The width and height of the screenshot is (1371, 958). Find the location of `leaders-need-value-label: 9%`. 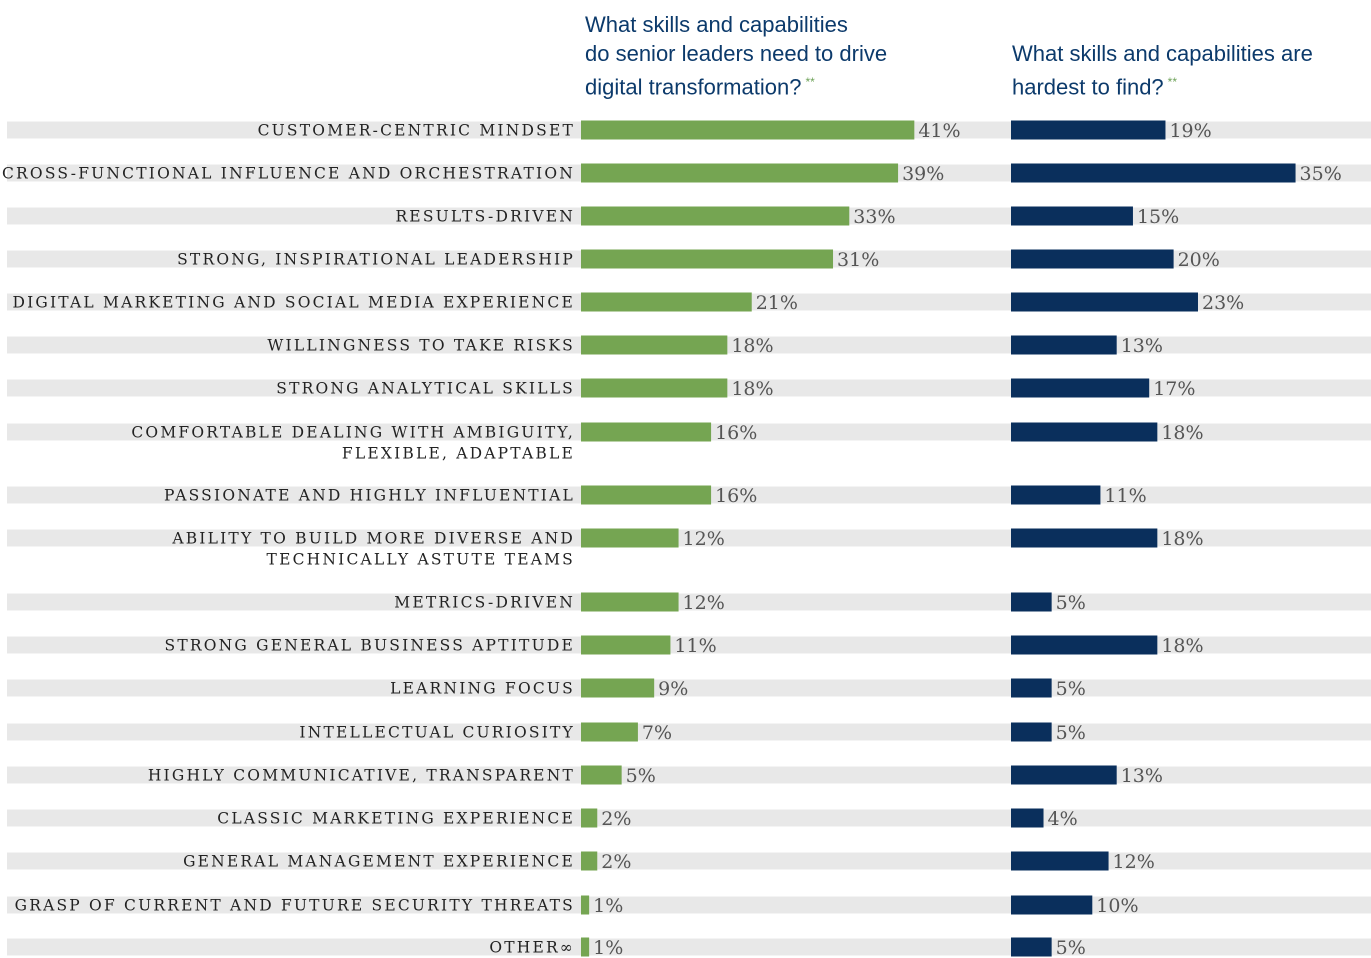

leaders-need-value-label: 9% is located at coordinates (673, 689).